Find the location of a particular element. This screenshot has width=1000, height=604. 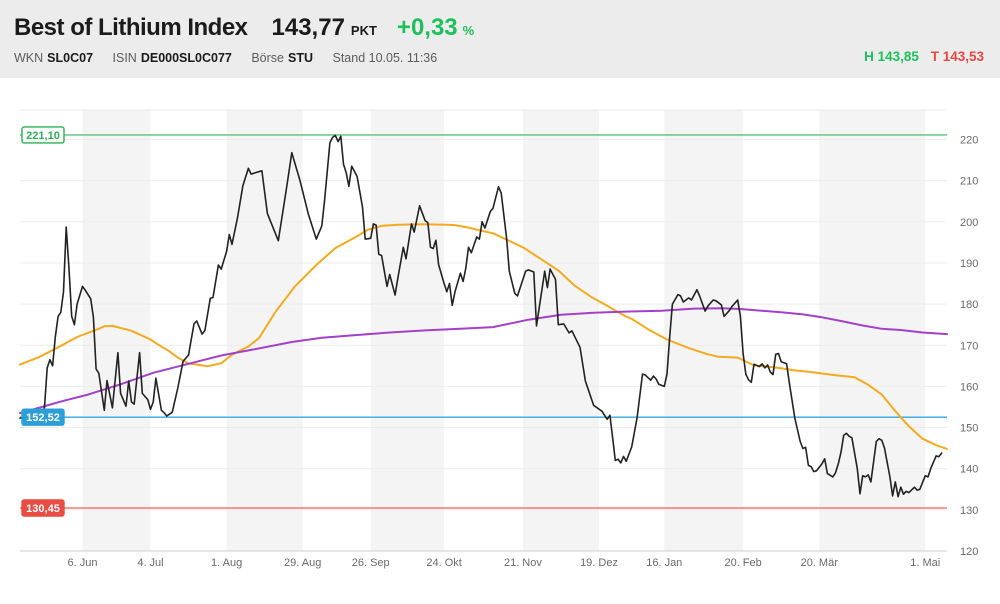

low-52w-label-box is located at coordinates (43, 508).